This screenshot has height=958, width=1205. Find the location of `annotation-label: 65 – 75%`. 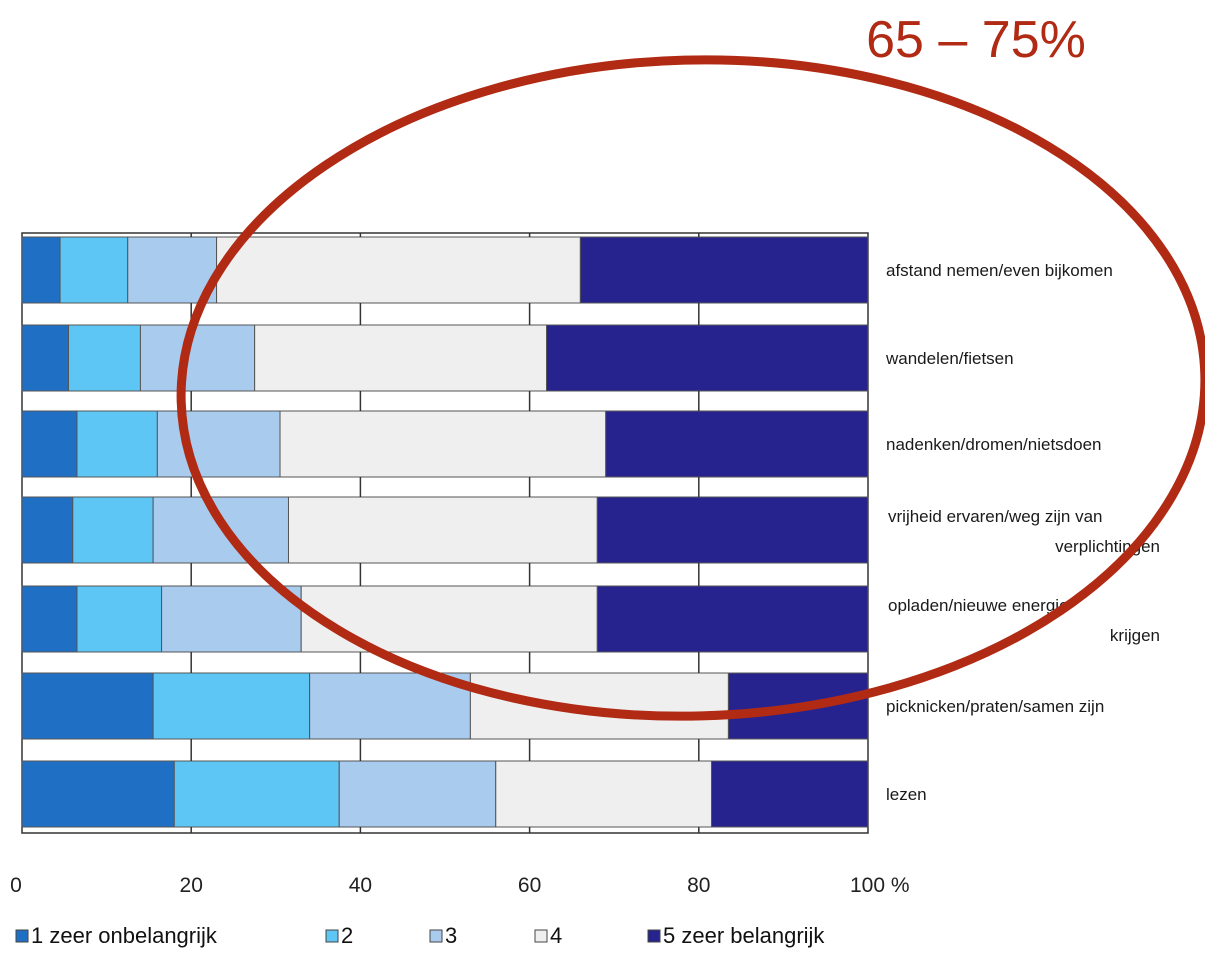

annotation-label: 65 – 75% is located at coordinates (976, 40).